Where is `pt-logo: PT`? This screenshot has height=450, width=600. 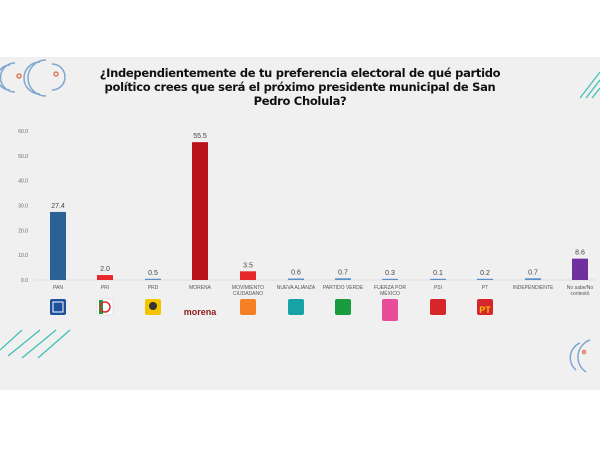
pt-logo: PT is located at coordinates (485, 307).